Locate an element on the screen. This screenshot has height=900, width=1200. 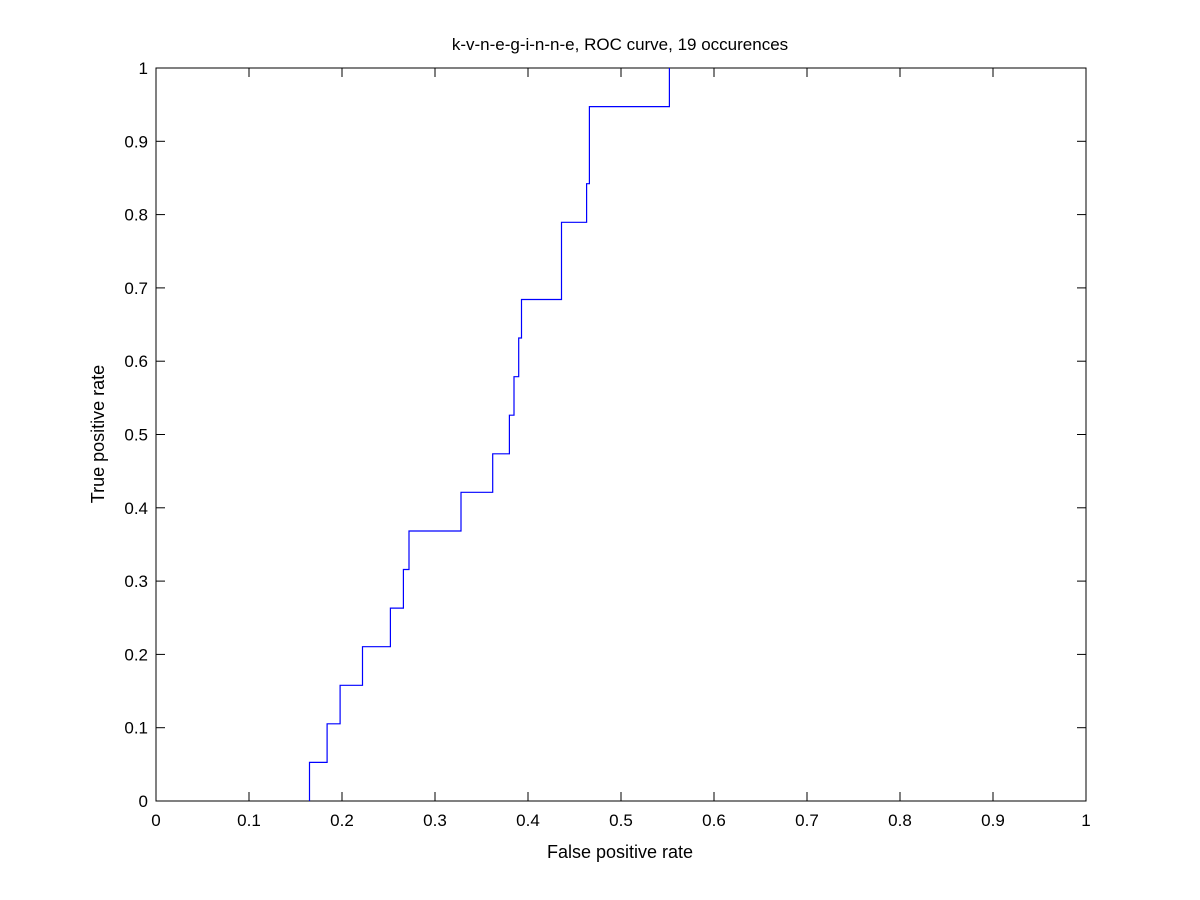
y-tick-label: 1 is located at coordinates (143, 68).